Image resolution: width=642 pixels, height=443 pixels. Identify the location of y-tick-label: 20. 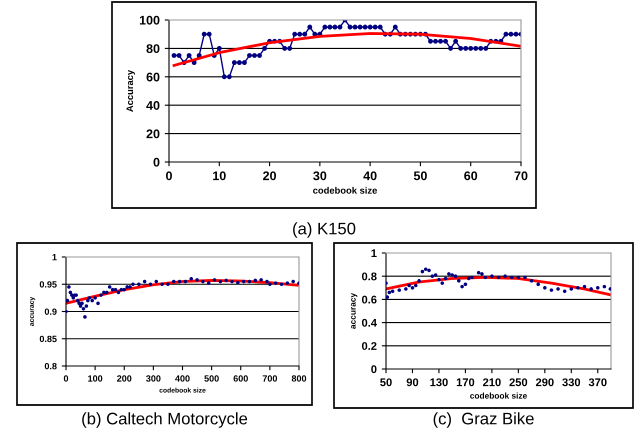
(153, 133).